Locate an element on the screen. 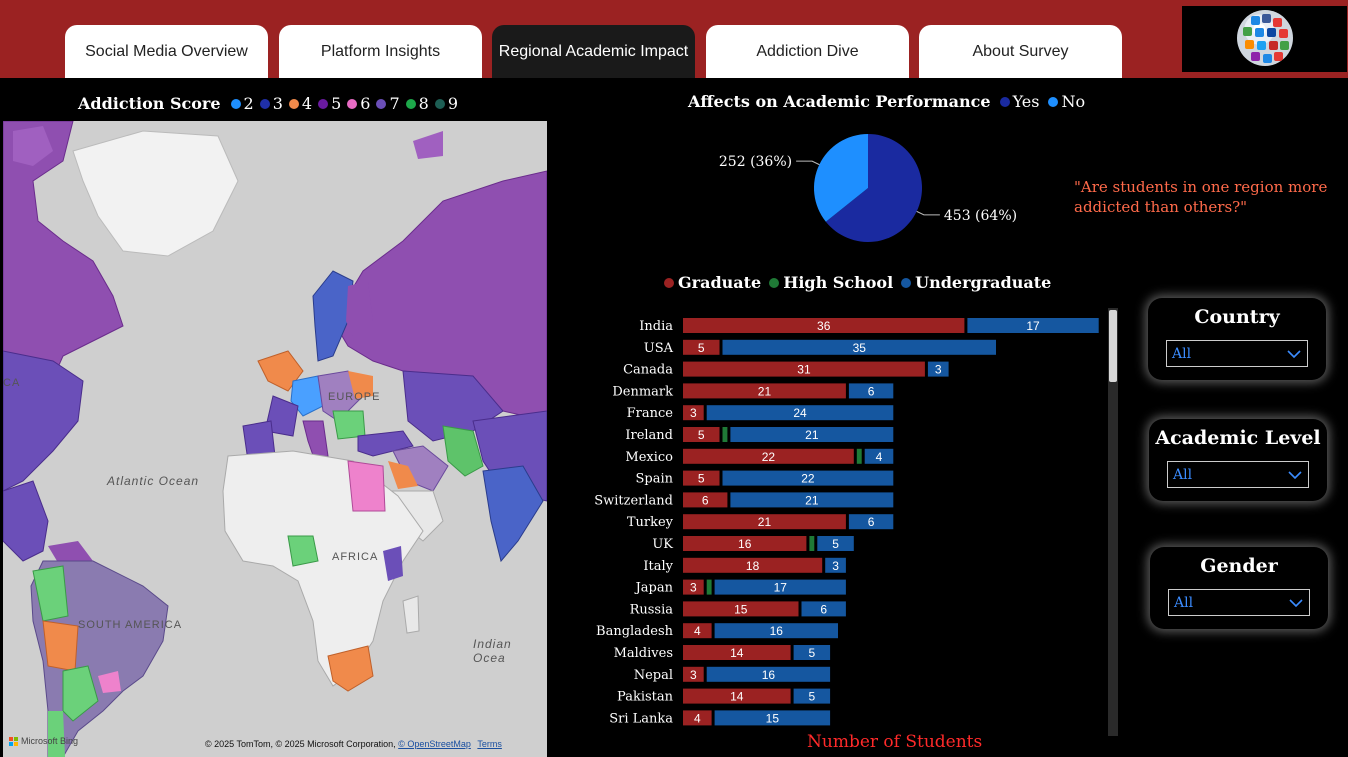  tab-platform-insights: Platform Insights is located at coordinates (380, 51).